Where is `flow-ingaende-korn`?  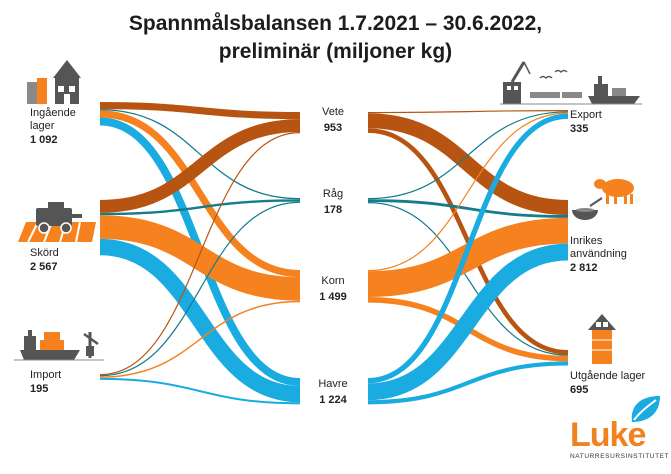
flow-ingaende-korn is located at coordinates (200, 194).